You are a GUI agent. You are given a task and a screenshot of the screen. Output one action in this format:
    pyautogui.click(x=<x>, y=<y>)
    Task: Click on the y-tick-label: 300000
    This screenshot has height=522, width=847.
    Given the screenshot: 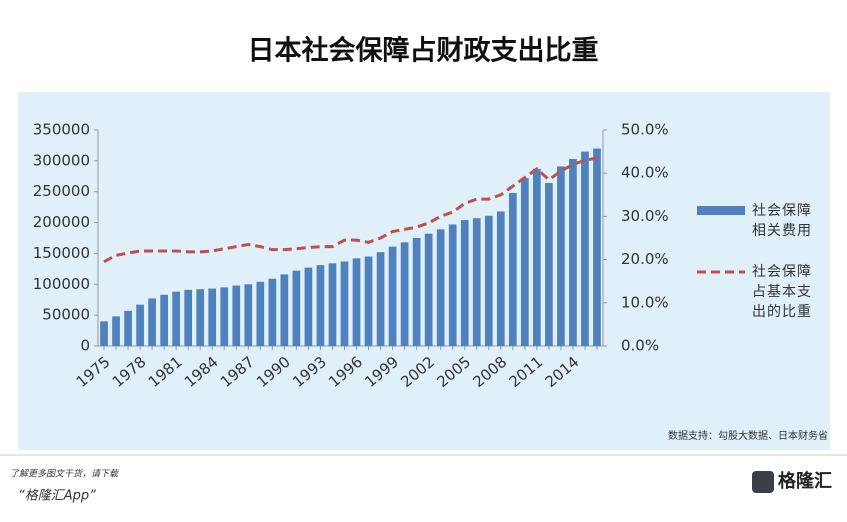 What is the action you would take?
    pyautogui.click(x=61, y=160)
    